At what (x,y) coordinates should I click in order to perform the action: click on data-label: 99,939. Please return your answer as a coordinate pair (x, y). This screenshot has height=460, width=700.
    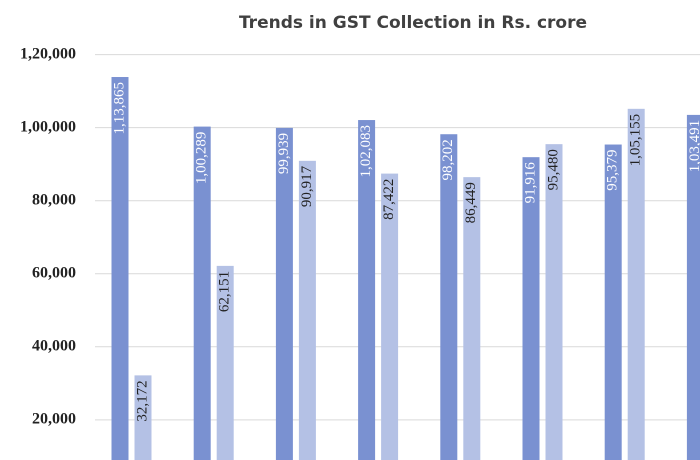
    Looking at the image, I should click on (284, 153).